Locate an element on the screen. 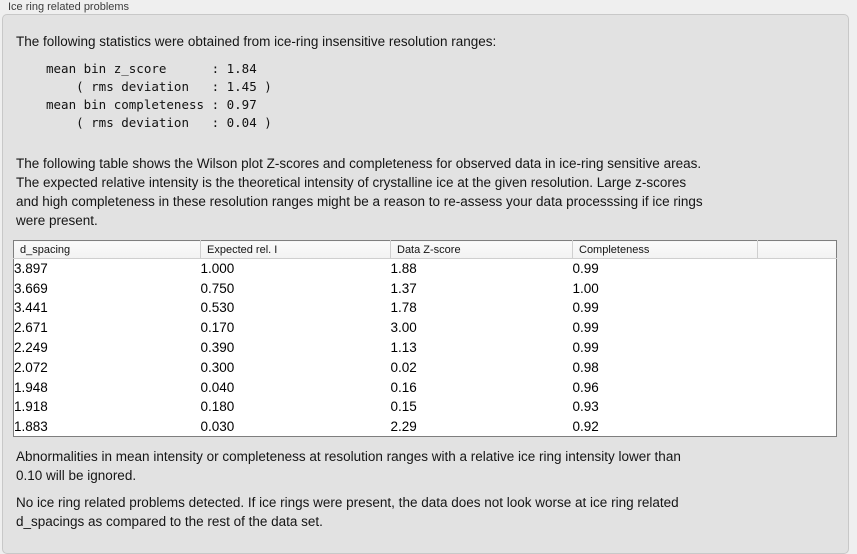  column-header-empty is located at coordinates (797, 249).